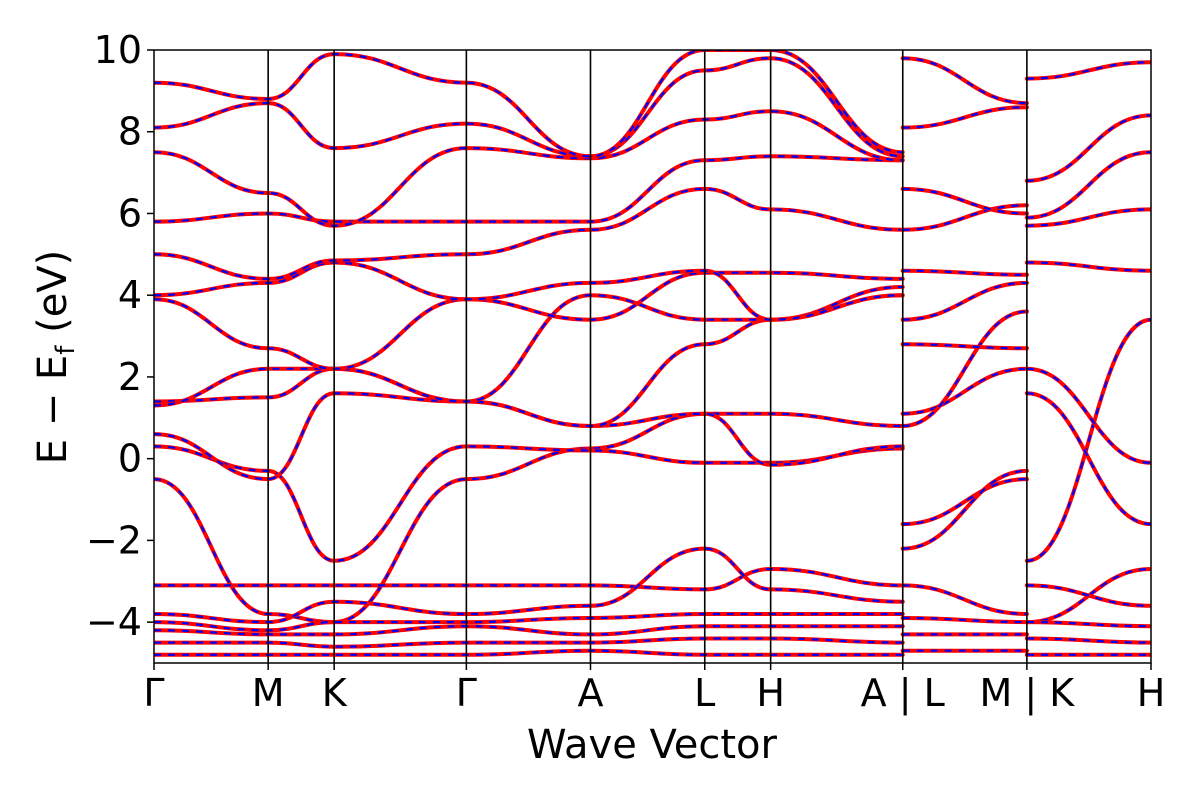  Describe the element at coordinates (130, 132) in the screenshot. I see `y-tick-label: 8` at that location.